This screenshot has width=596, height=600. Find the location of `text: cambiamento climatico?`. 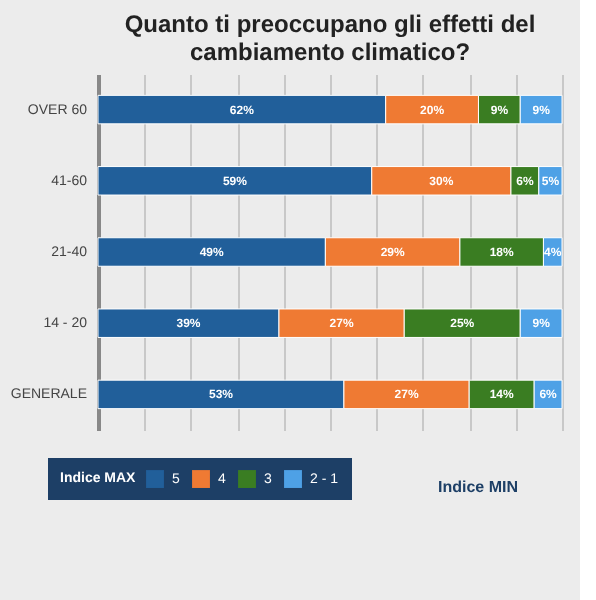

text: cambiamento climatico? is located at coordinates (330, 52).